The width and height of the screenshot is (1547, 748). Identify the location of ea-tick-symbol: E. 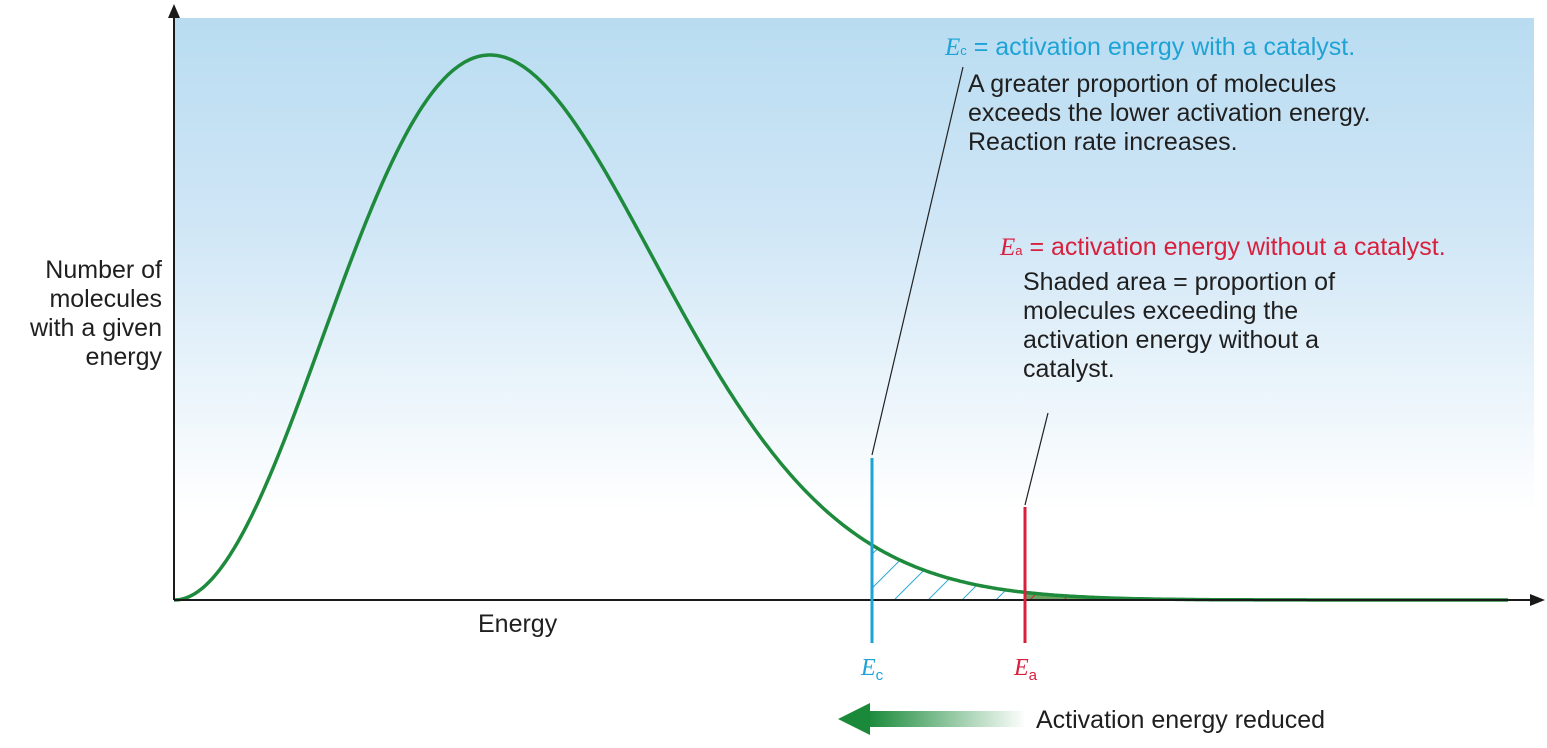
(1021, 668).